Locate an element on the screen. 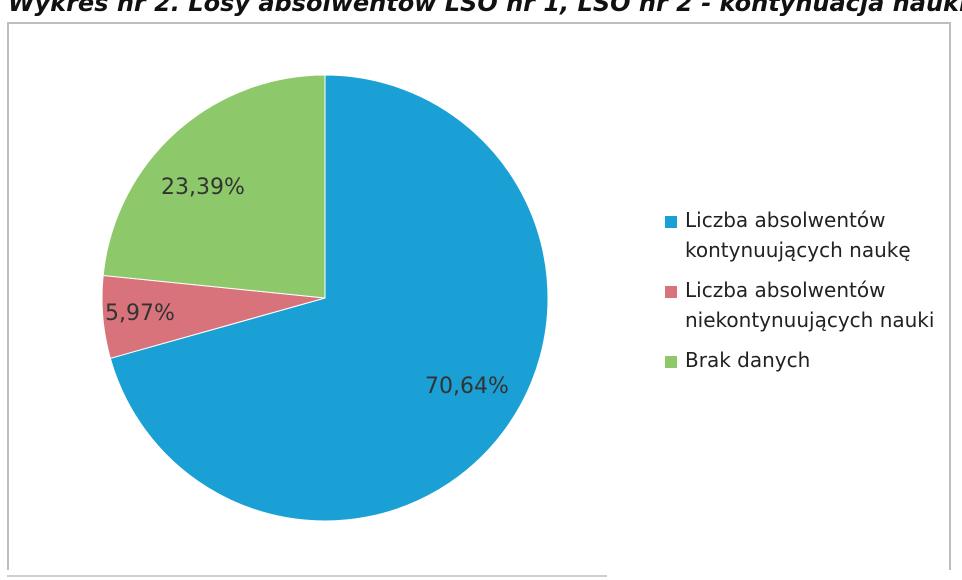  slice-label-continuing: 70,64% is located at coordinates (467, 386).